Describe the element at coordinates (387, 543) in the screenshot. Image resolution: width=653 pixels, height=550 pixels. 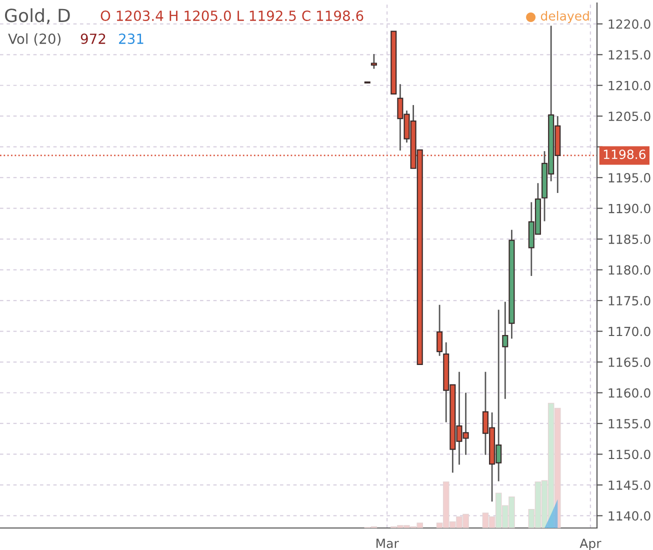
I see `x-tick-label: Mar` at that location.